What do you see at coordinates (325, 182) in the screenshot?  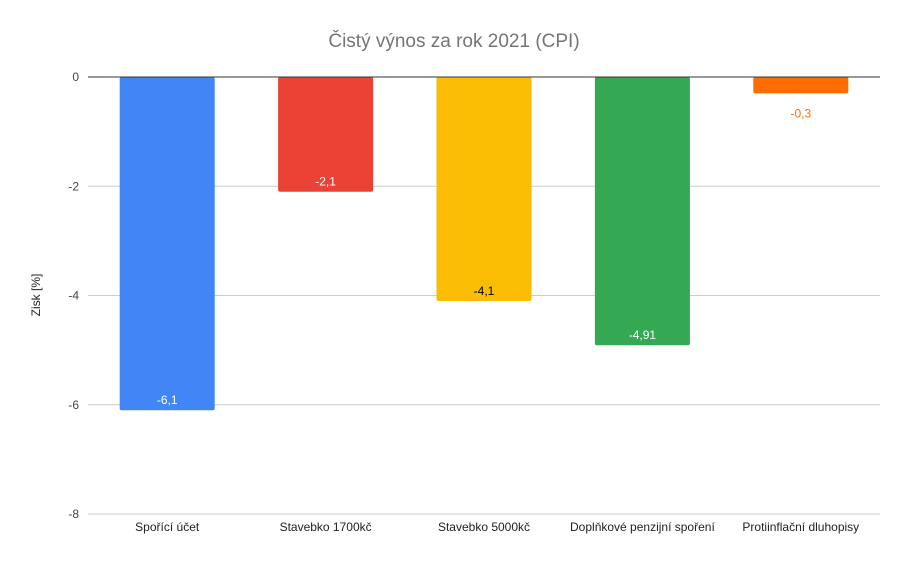 I see `data-label: -2,1` at bounding box center [325, 182].